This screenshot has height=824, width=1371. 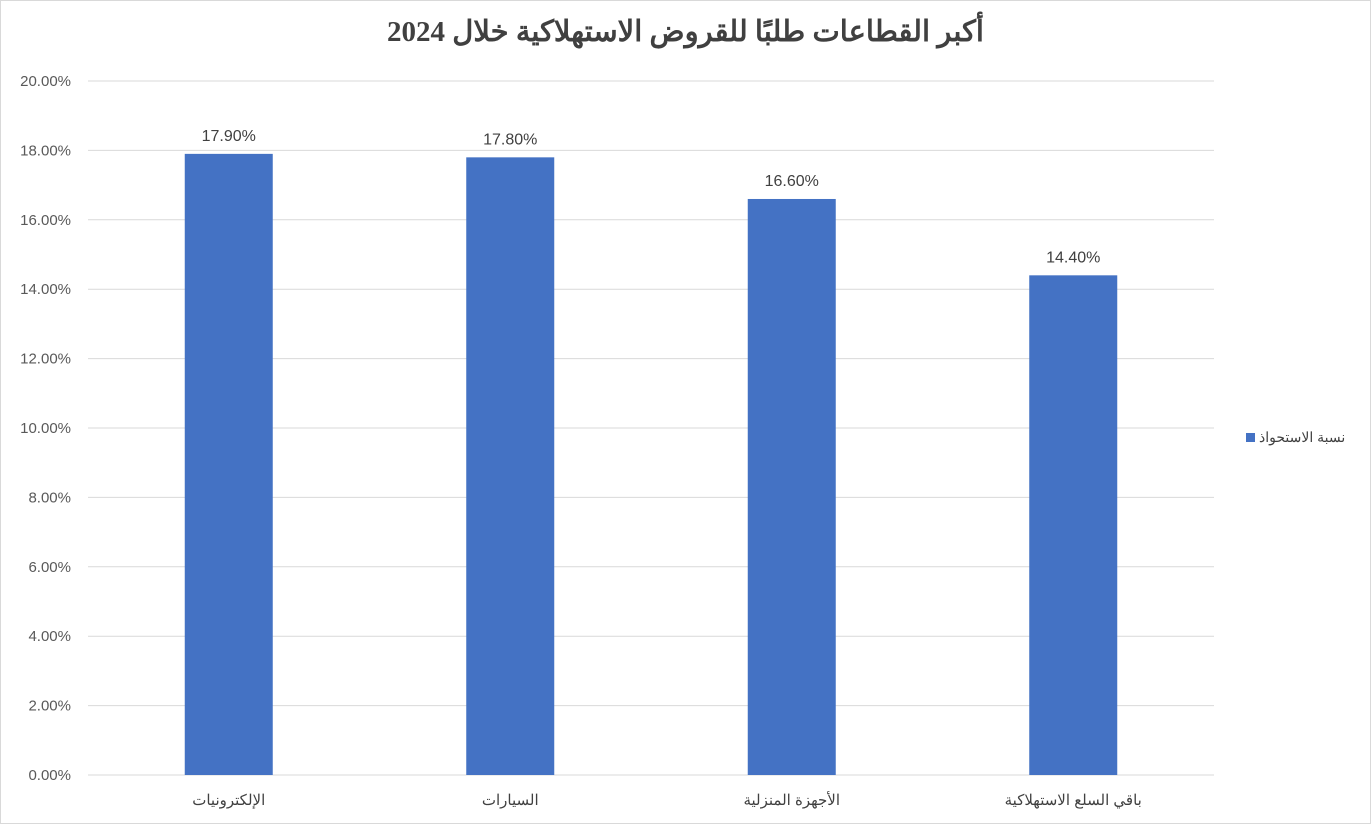 What do you see at coordinates (45, 289) in the screenshot?
I see `y-tick-label: 14.00%` at bounding box center [45, 289].